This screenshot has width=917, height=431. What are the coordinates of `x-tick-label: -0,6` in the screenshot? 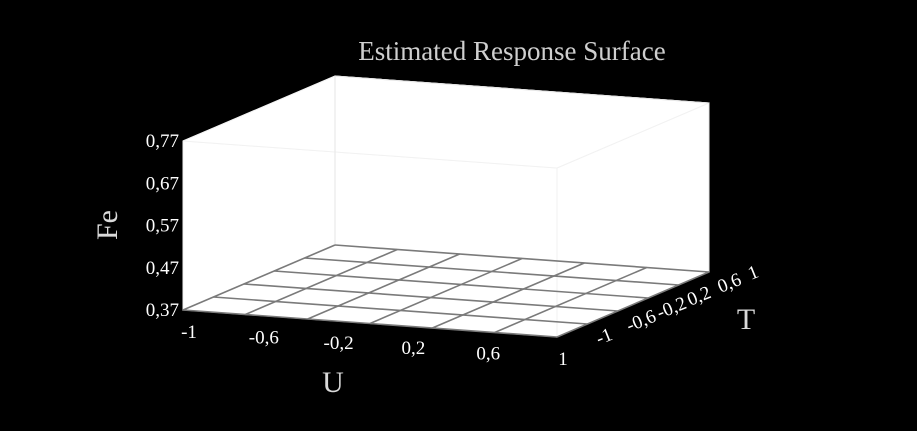 It's located at (264, 337).